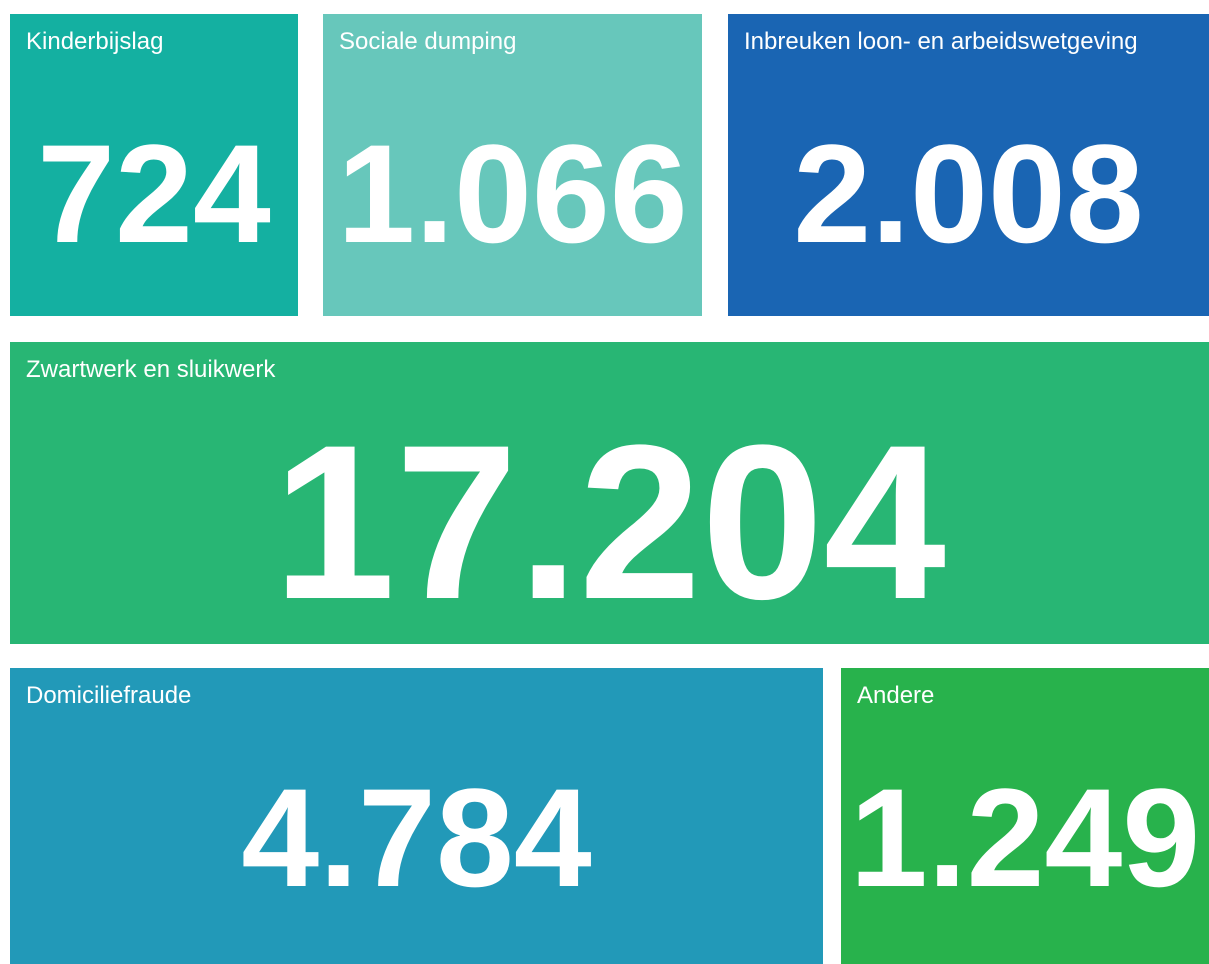  I want to click on tile-label: Inbreuken loon- en arbeidswetgeving, so click(941, 41).